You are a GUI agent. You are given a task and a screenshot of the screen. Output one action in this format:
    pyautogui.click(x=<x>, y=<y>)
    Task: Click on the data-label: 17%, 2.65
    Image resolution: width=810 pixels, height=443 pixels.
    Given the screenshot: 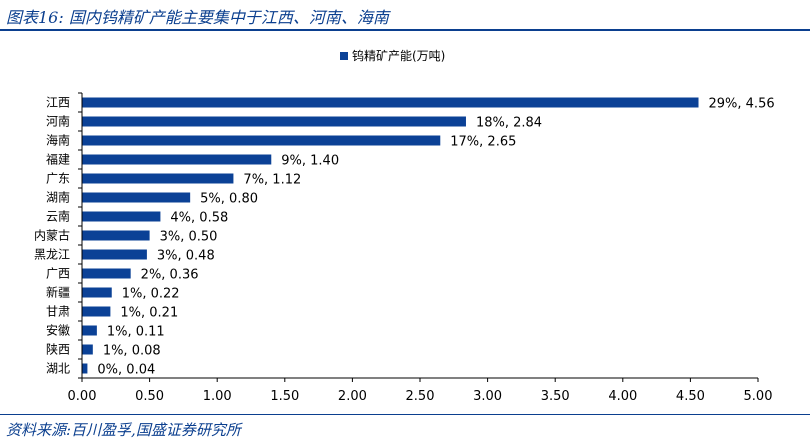 What is the action you would take?
    pyautogui.click(x=483, y=142)
    